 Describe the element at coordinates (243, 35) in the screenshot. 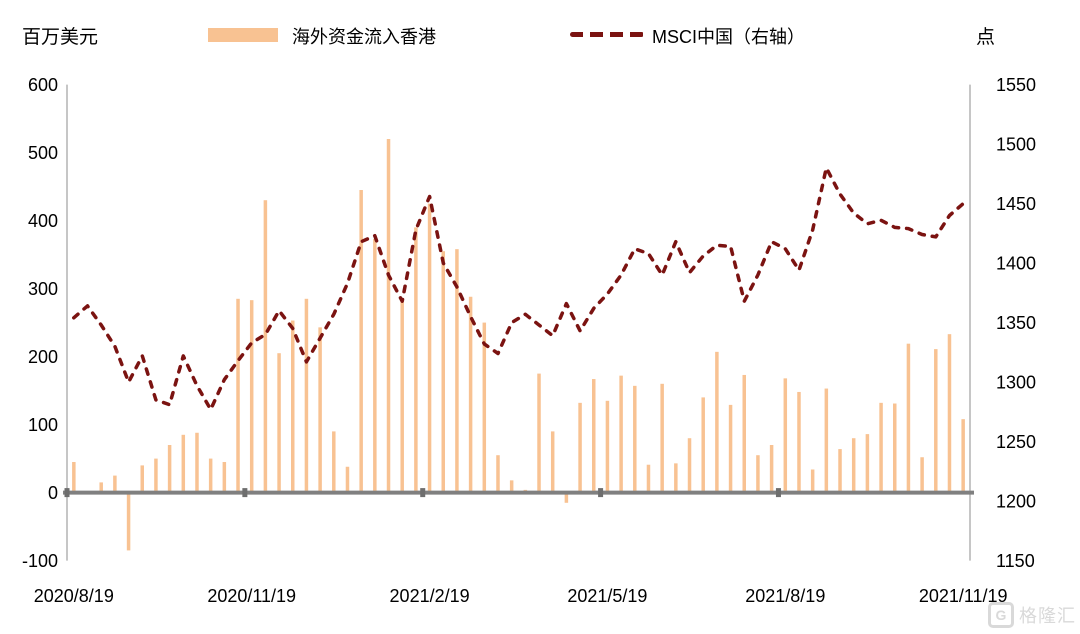

I see `legend-bar-swatch` at that location.